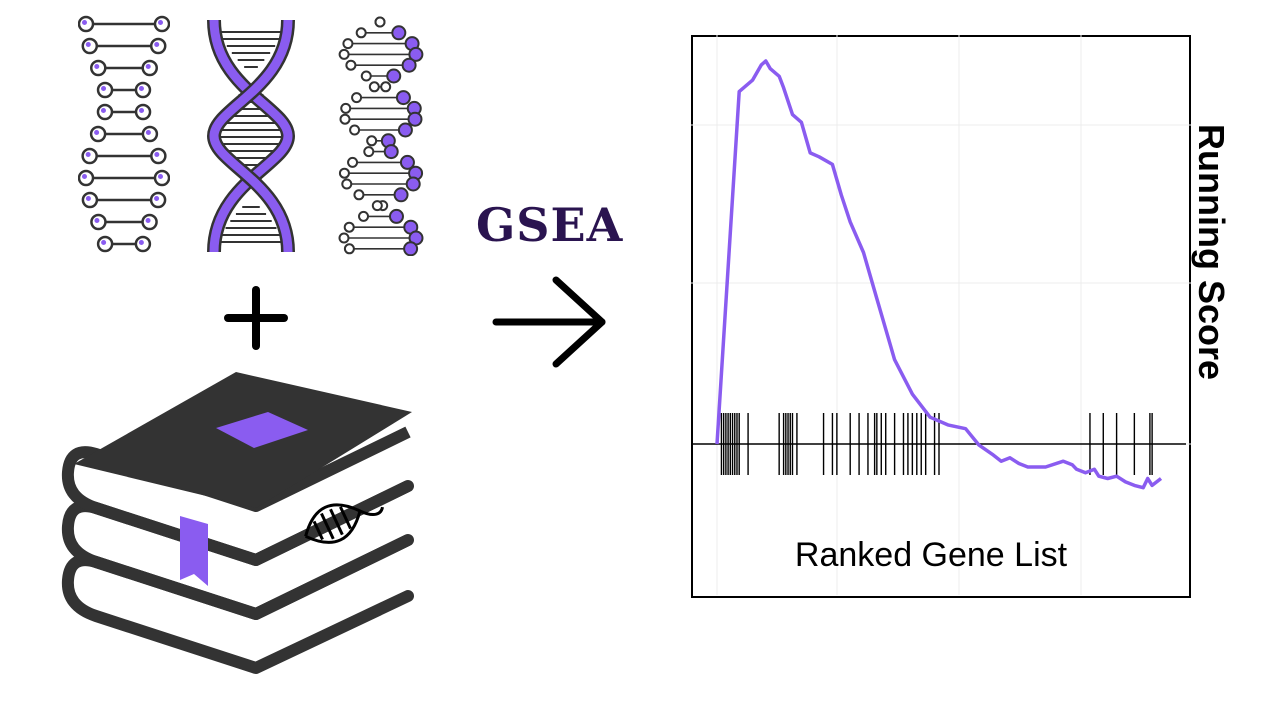 This screenshot has width=1280, height=720. Describe the element at coordinates (550, 225) in the screenshot. I see `method-title: GSEA` at that location.